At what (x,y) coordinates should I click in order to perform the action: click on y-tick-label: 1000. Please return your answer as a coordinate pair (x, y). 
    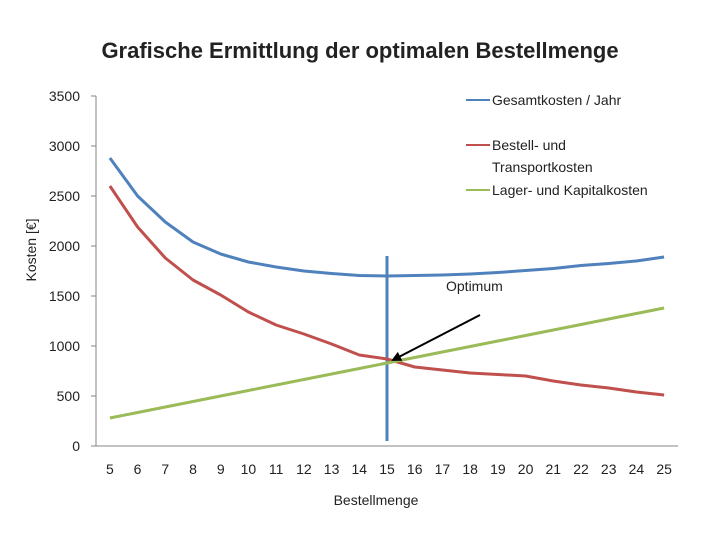
    Looking at the image, I should click on (64, 346).